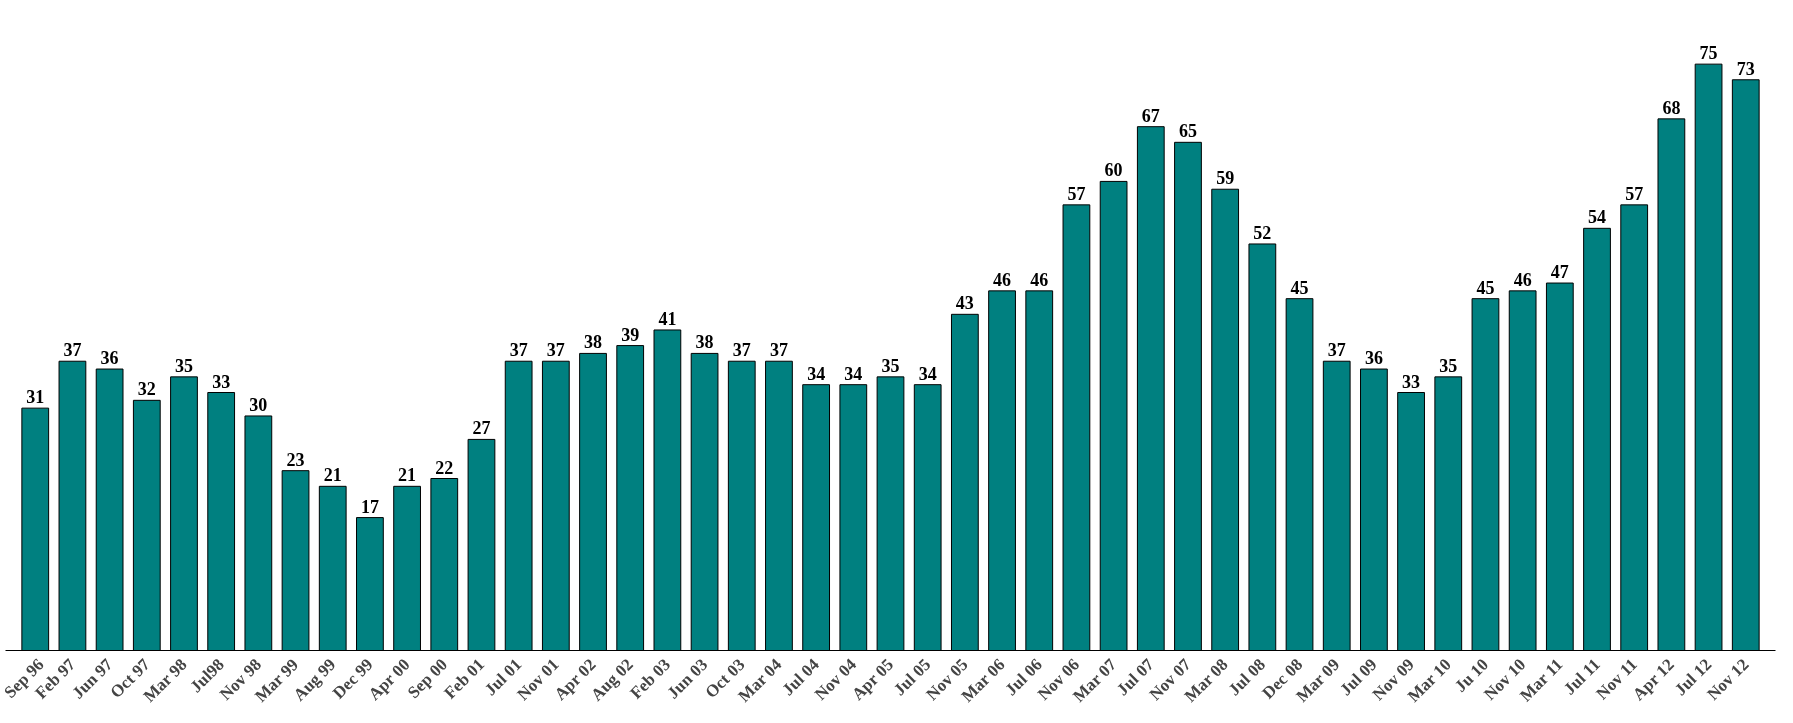  I want to click on data-label: 23, so click(295, 459).